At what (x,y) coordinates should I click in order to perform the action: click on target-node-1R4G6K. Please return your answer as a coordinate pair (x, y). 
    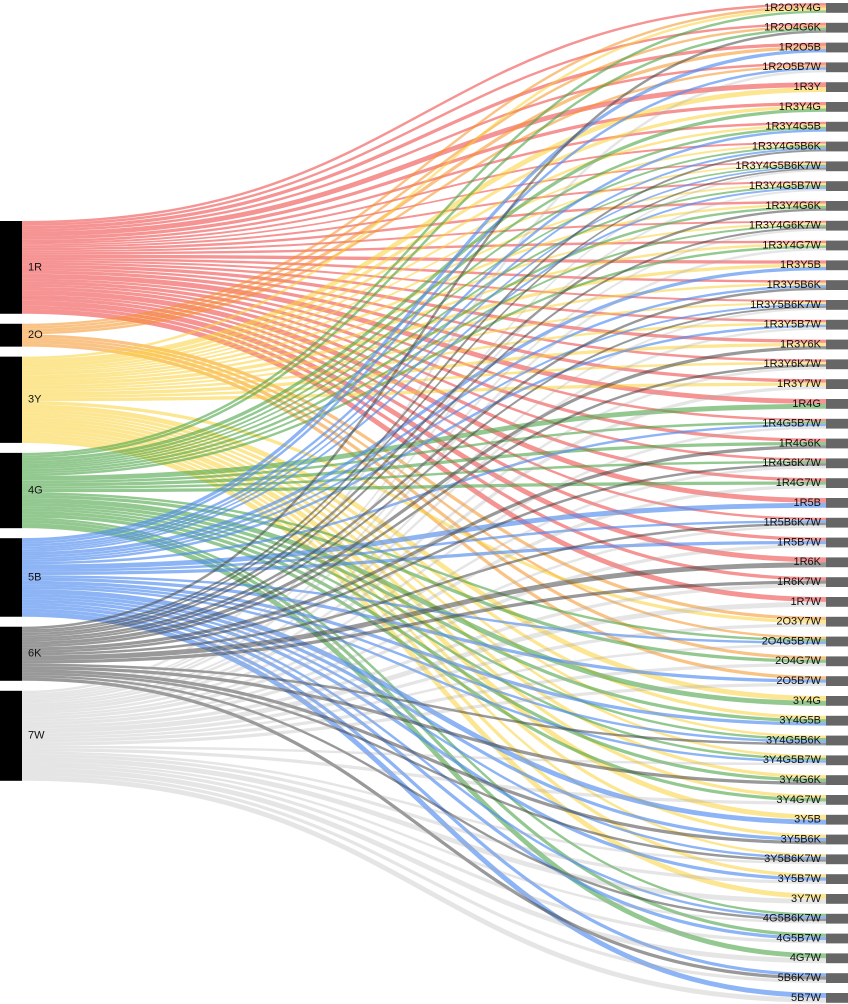
    Looking at the image, I should click on (837, 443).